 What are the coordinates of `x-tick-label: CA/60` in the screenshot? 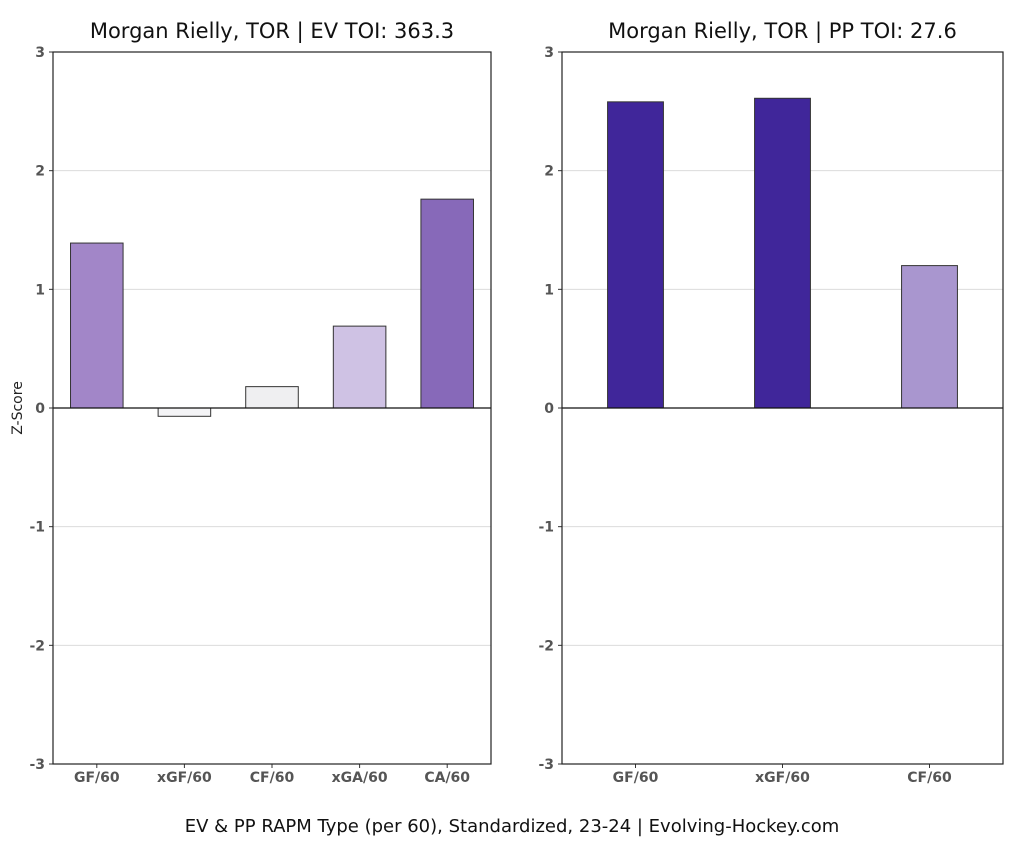 It's located at (447, 778).